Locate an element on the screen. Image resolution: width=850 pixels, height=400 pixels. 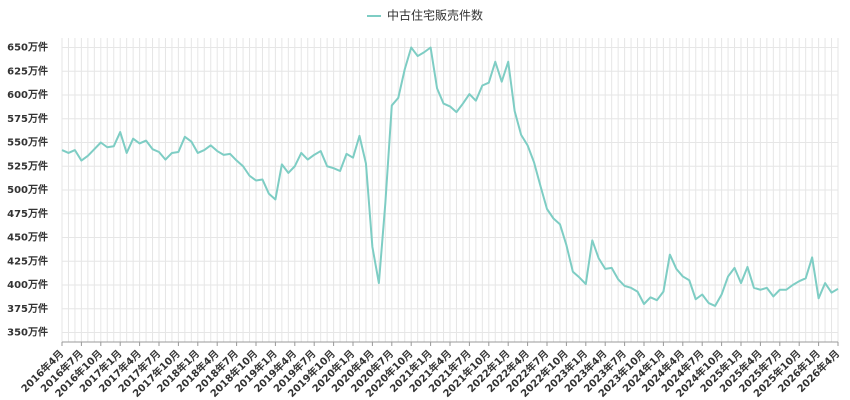
y-tick-label: 650万件 is located at coordinates (27, 47).